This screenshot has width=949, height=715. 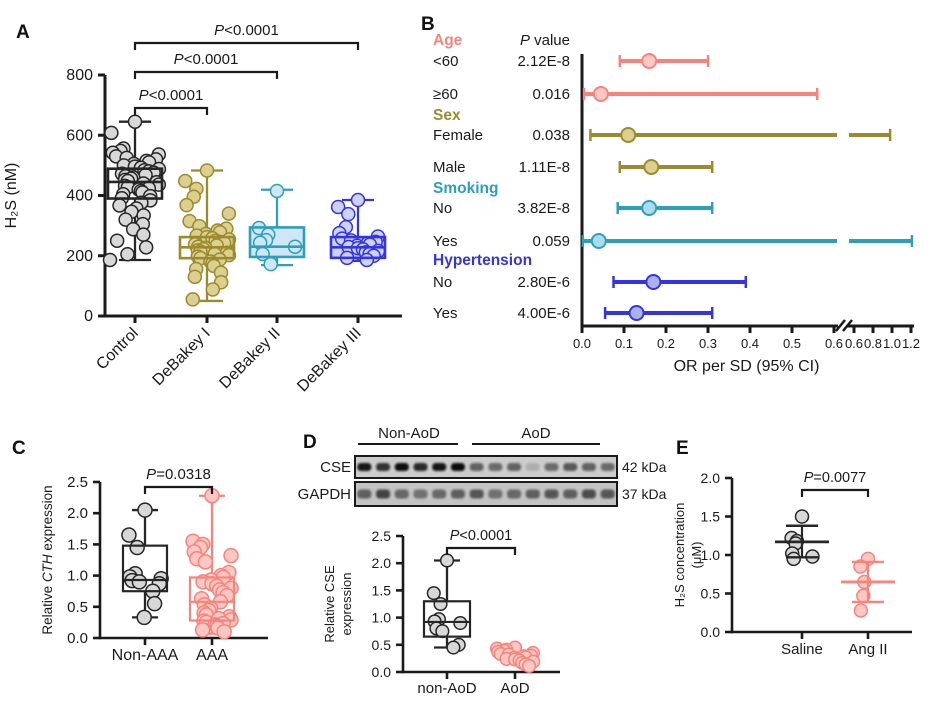 What do you see at coordinates (747, 366) in the screenshot?
I see `svg-text: OR per SD (95% CI)` at bounding box center [747, 366].